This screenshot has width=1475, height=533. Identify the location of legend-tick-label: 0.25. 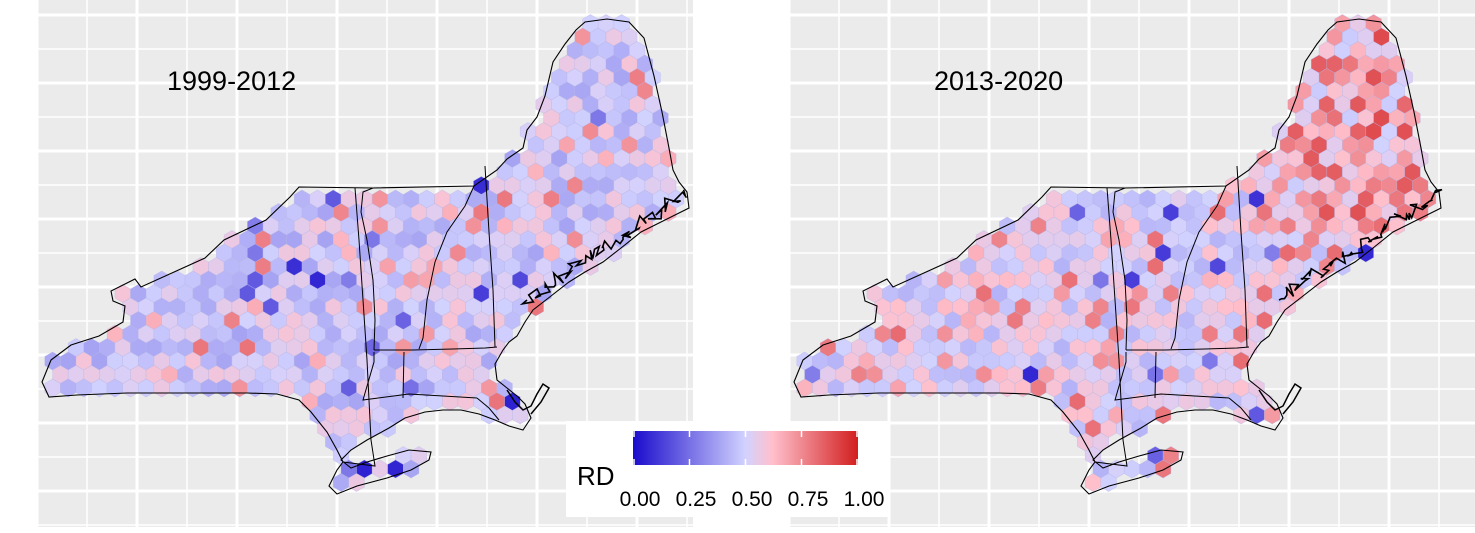
(696, 499).